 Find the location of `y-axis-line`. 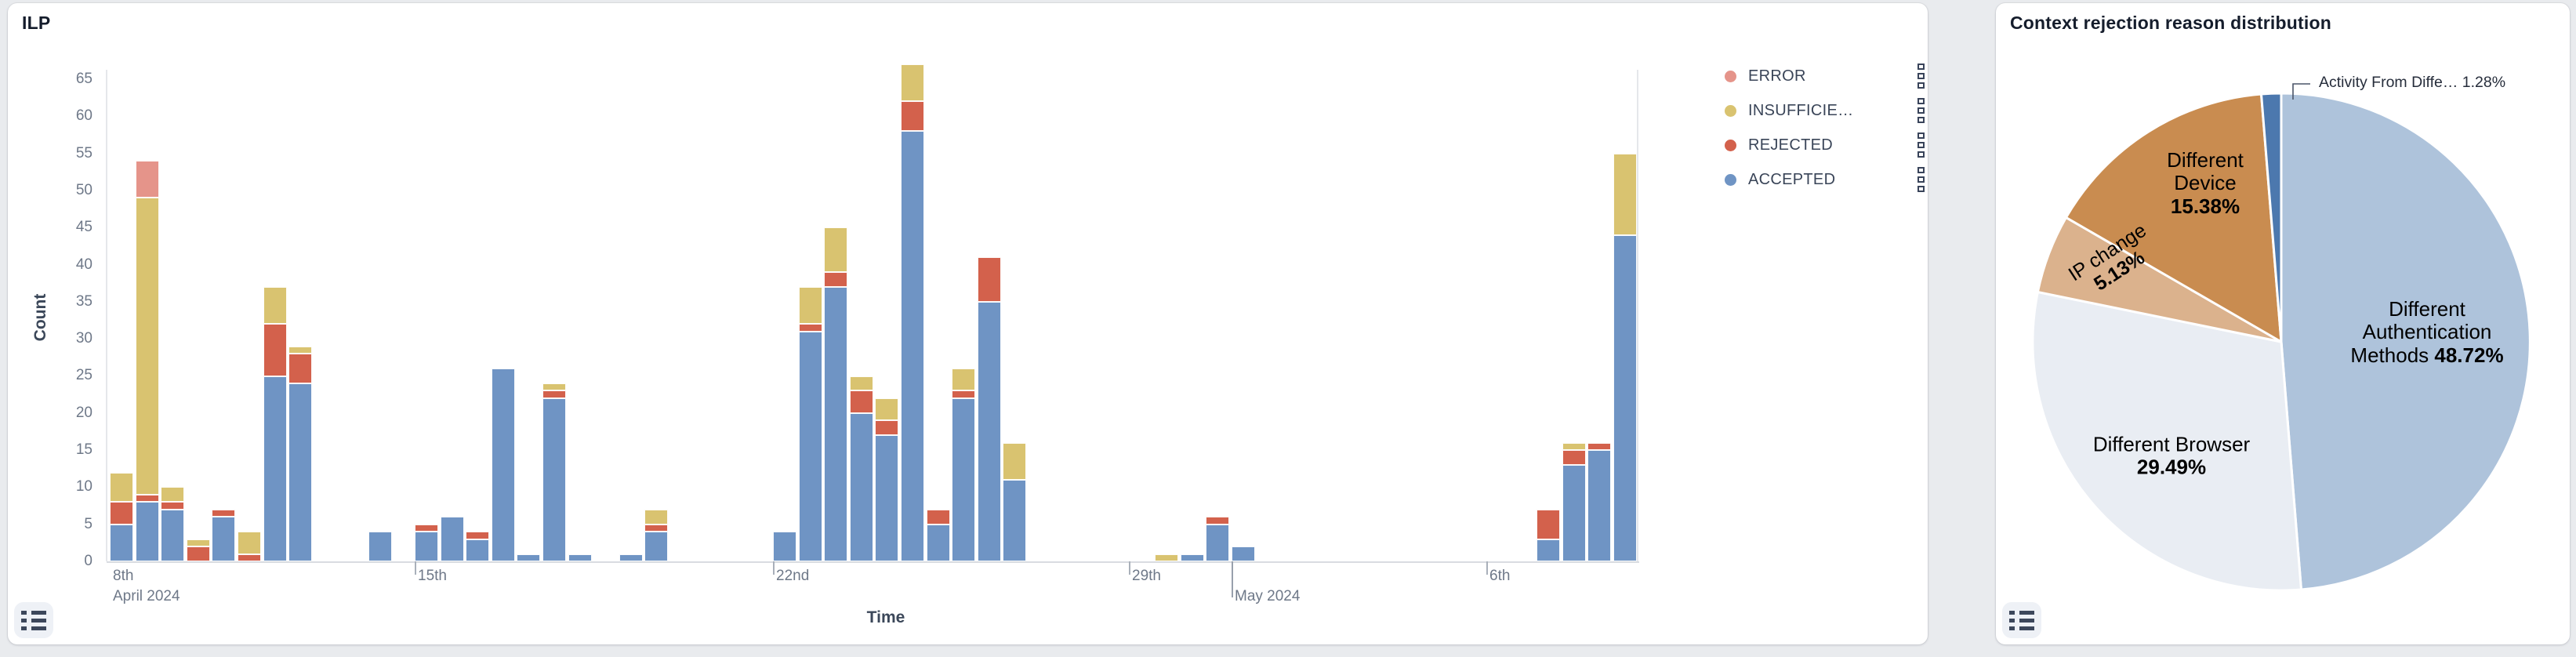

y-axis-line is located at coordinates (107, 315).